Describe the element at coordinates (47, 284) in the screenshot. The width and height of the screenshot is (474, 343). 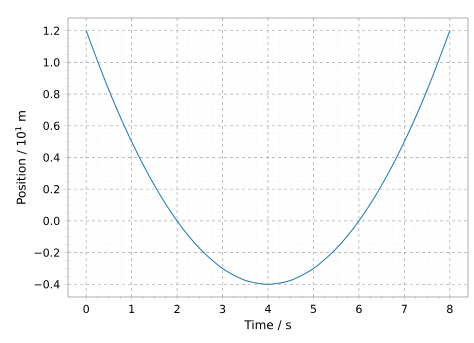
I see `y-tick-label: −0.4` at that location.